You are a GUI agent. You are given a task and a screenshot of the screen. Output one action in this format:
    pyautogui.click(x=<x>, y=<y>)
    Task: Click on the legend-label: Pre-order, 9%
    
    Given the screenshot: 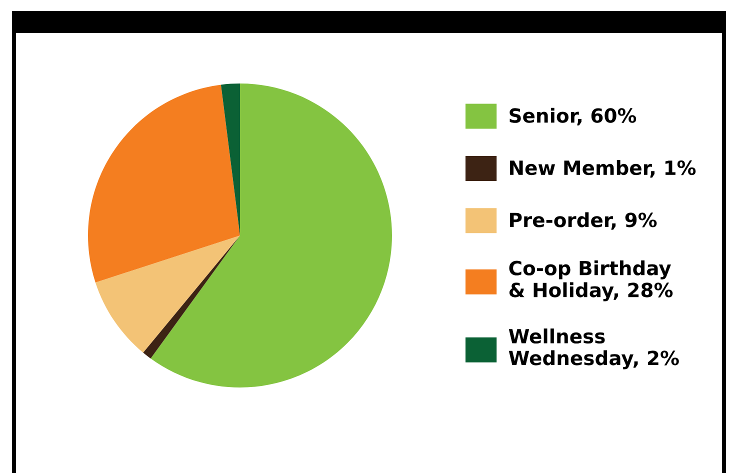 What is the action you would take?
    pyautogui.click(x=583, y=221)
    